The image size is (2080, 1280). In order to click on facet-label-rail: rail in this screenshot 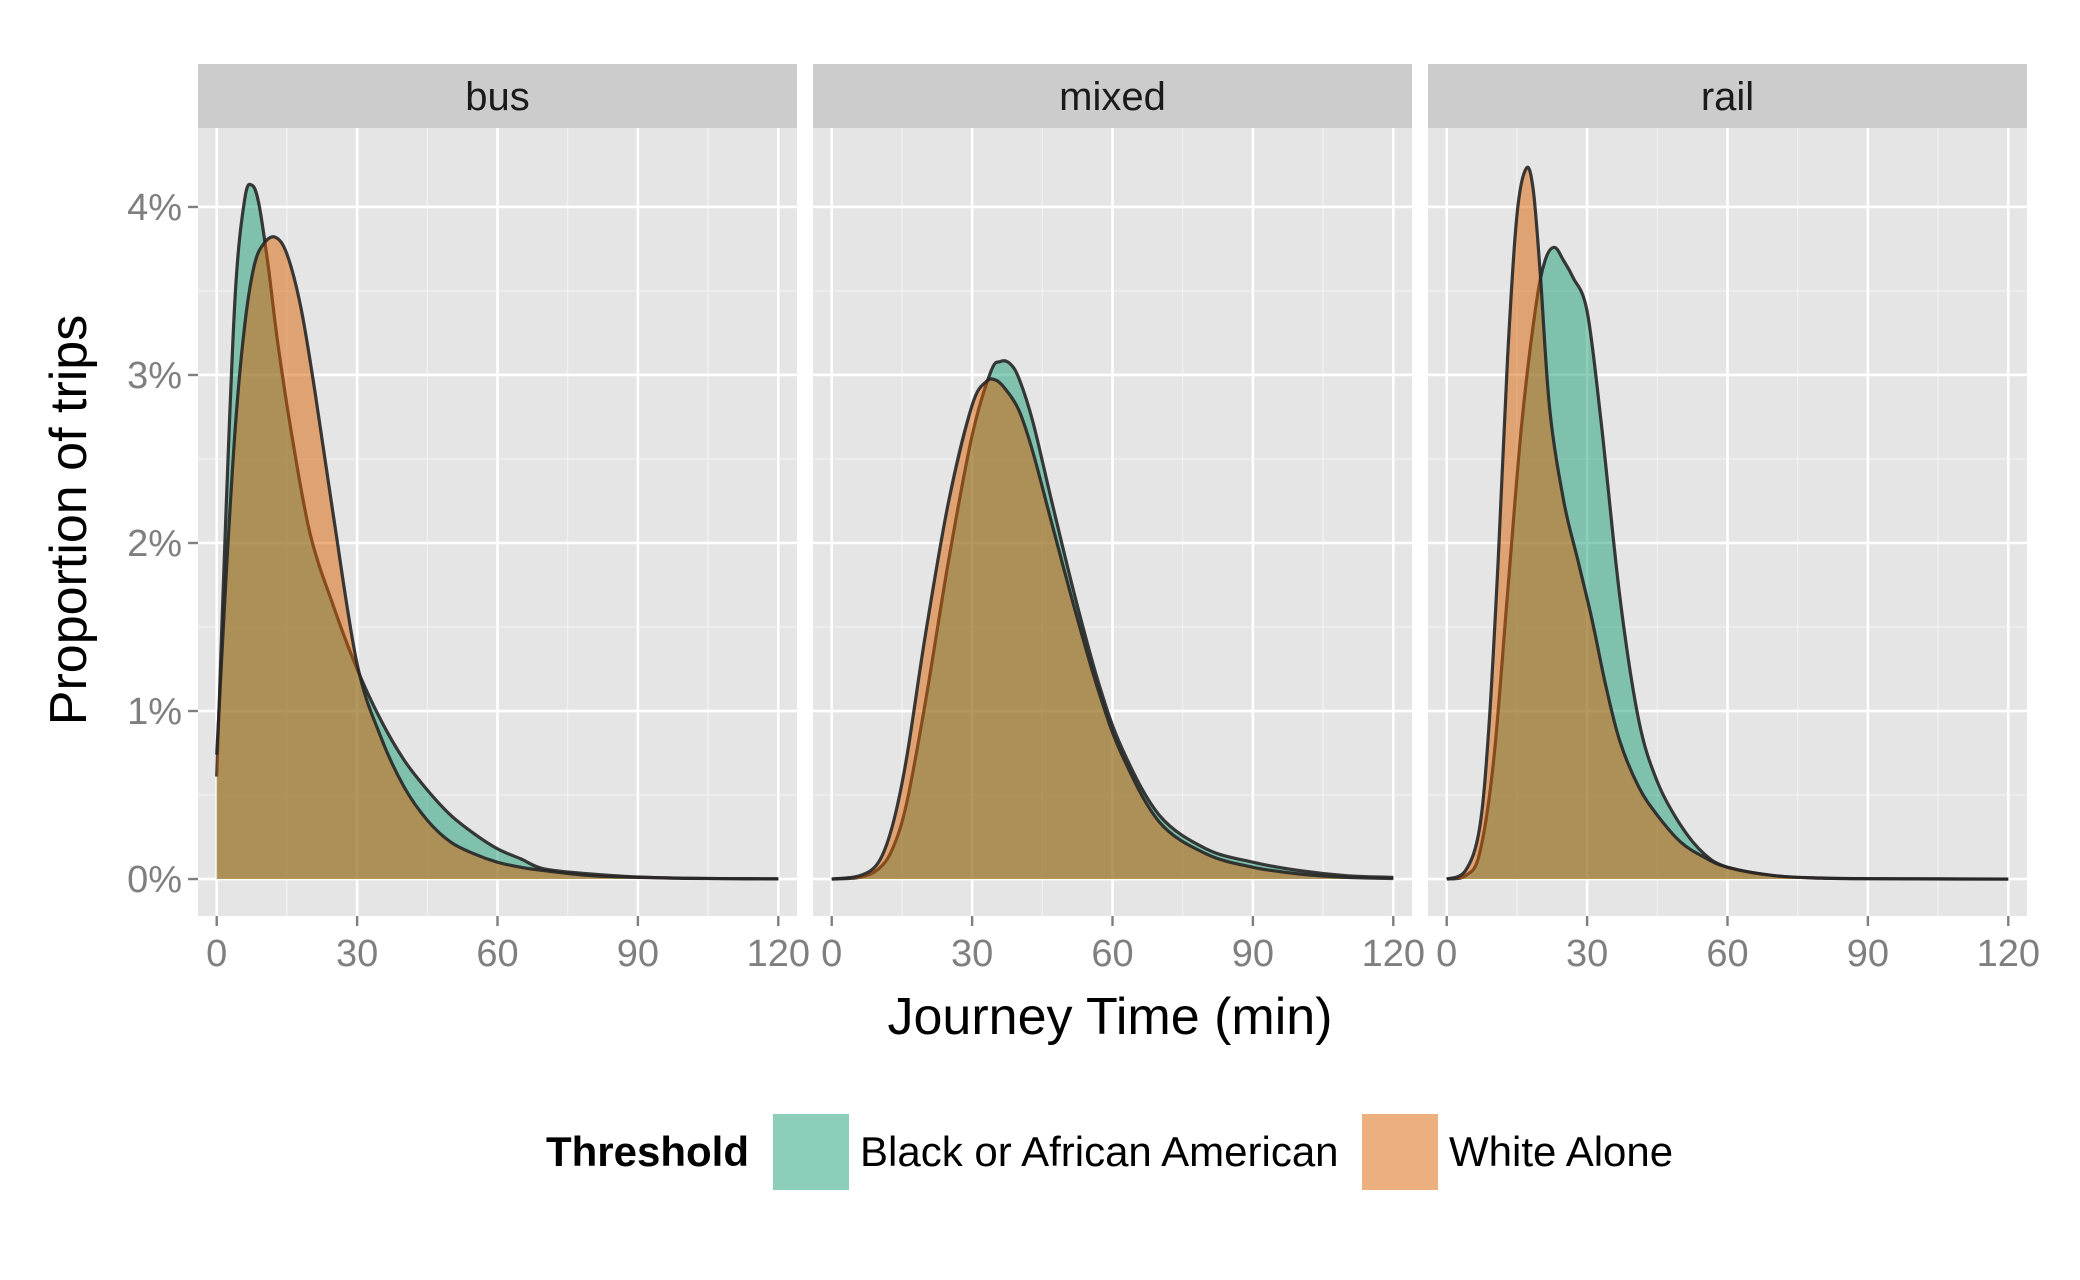, I will do `click(1727, 97)`.